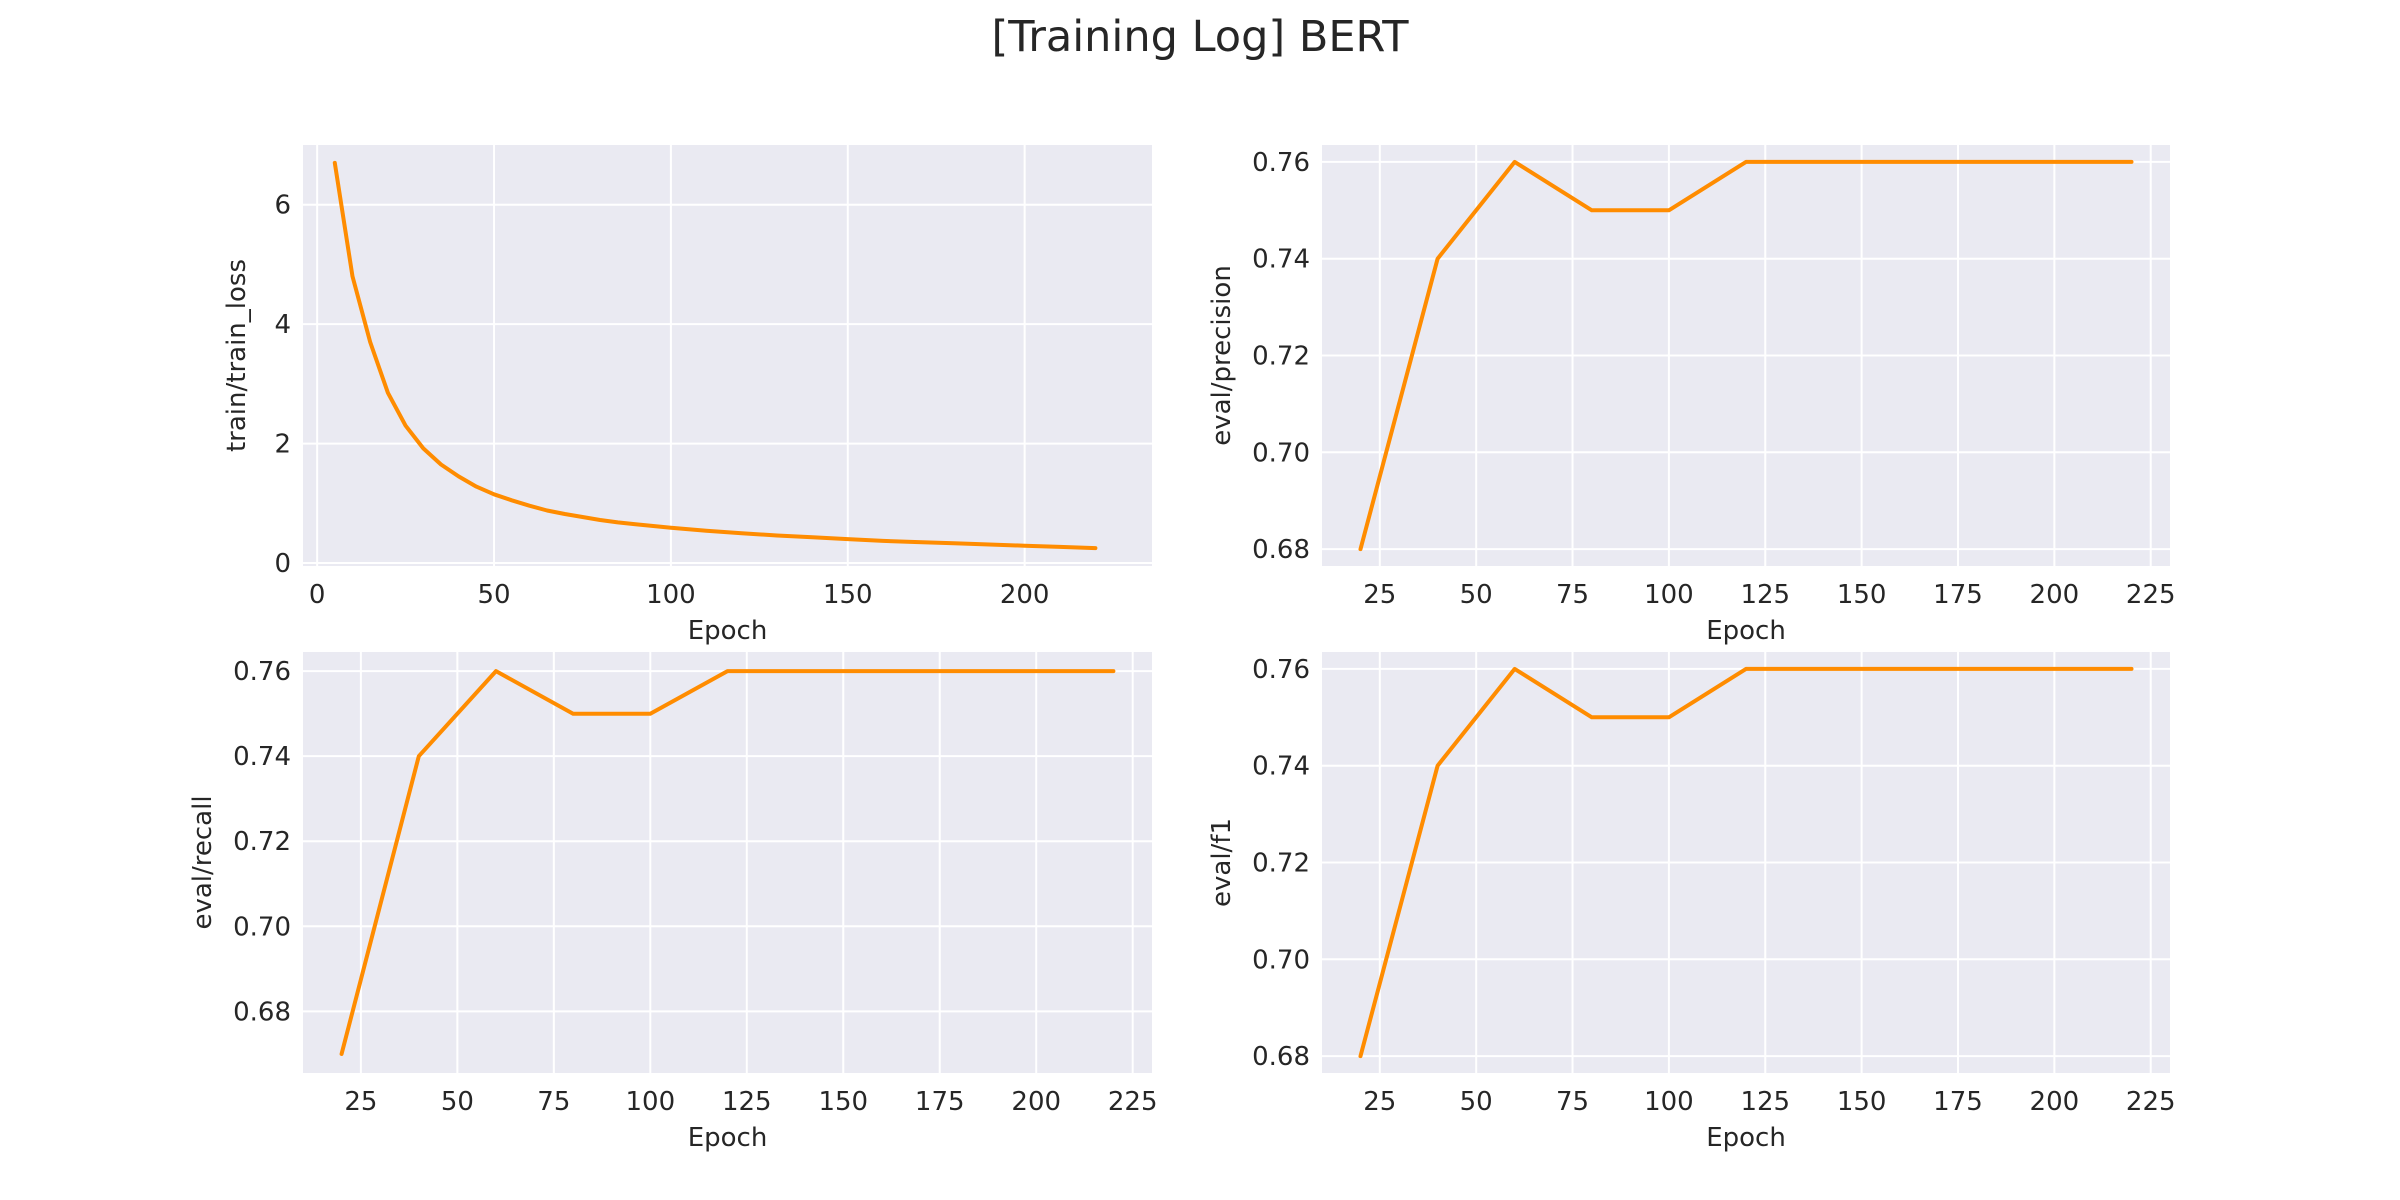  What do you see at coordinates (940, 1102) in the screenshot?
I see `subplot-3-x-tick-label: 175` at bounding box center [940, 1102].